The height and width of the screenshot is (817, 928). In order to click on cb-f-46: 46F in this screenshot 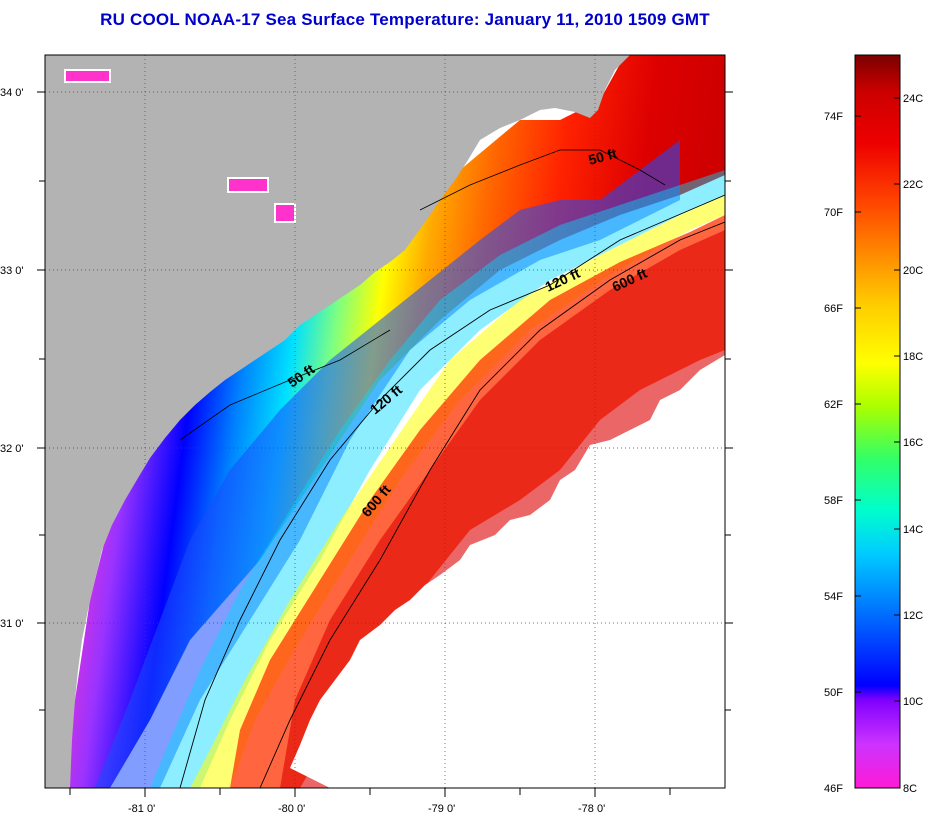, I will do `click(833, 789)`.